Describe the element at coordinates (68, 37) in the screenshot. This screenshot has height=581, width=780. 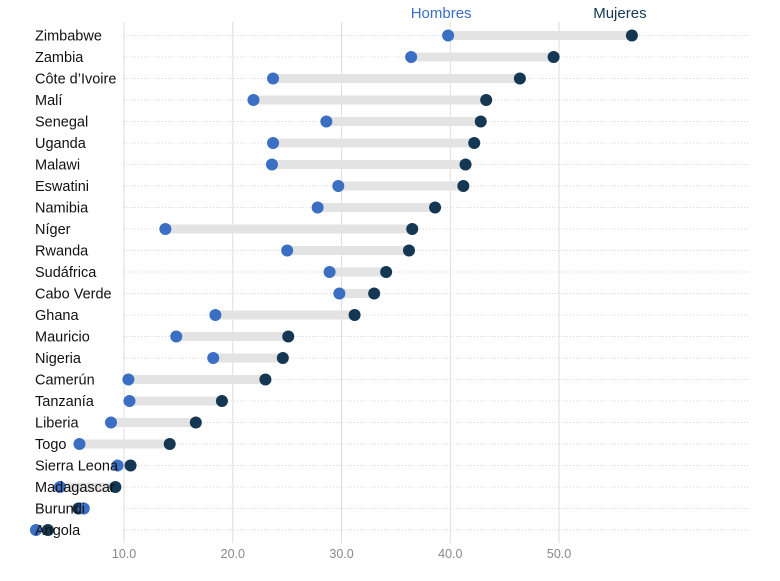
I see `country-label: Zimbabwe` at that location.